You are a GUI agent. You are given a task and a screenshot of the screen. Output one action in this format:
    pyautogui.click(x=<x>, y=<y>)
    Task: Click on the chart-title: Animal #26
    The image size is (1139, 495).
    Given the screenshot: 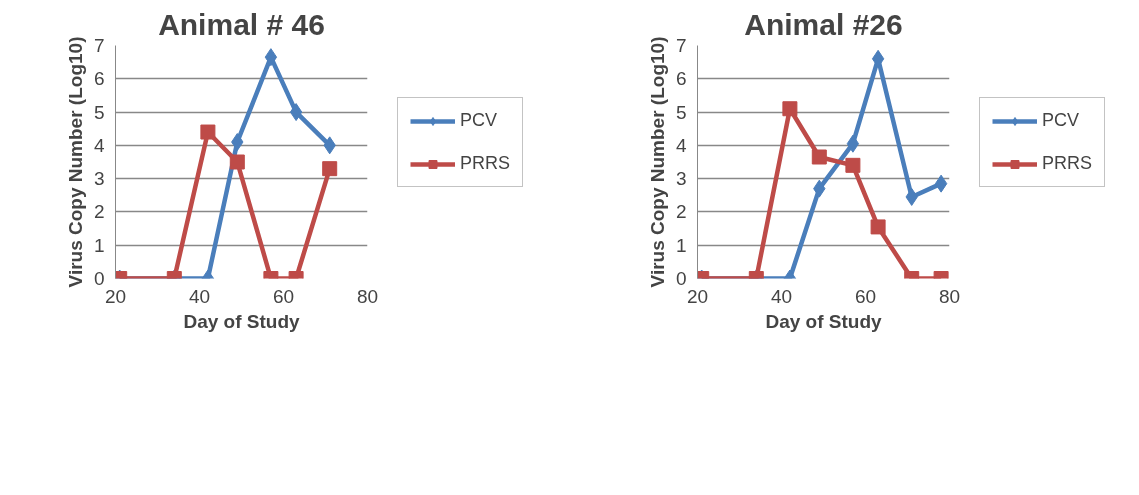 What is the action you would take?
    pyautogui.click(x=823, y=24)
    